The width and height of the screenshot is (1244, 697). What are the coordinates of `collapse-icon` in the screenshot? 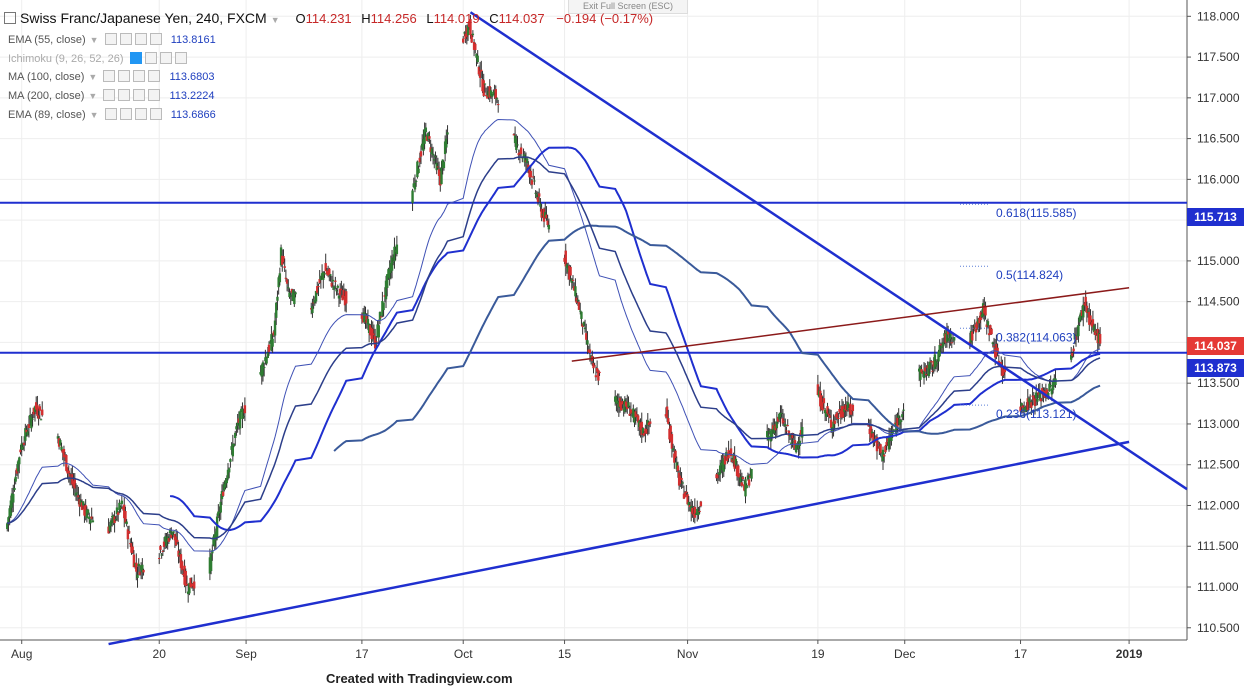 It's located at (10, 18).